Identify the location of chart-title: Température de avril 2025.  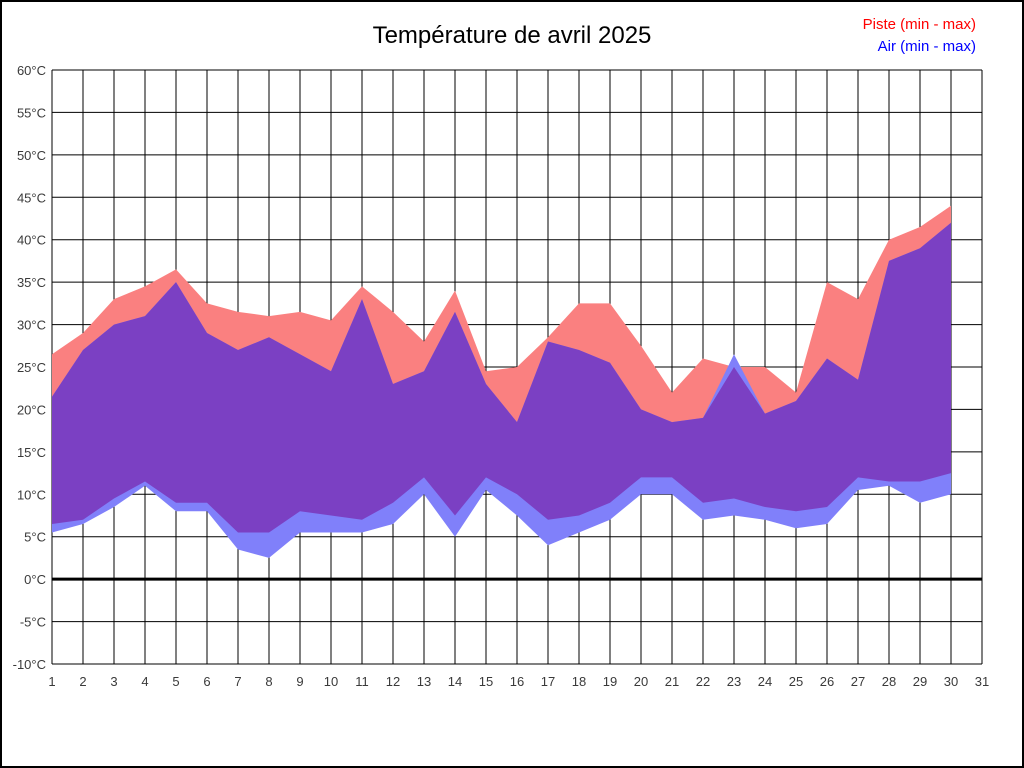
(512, 35).